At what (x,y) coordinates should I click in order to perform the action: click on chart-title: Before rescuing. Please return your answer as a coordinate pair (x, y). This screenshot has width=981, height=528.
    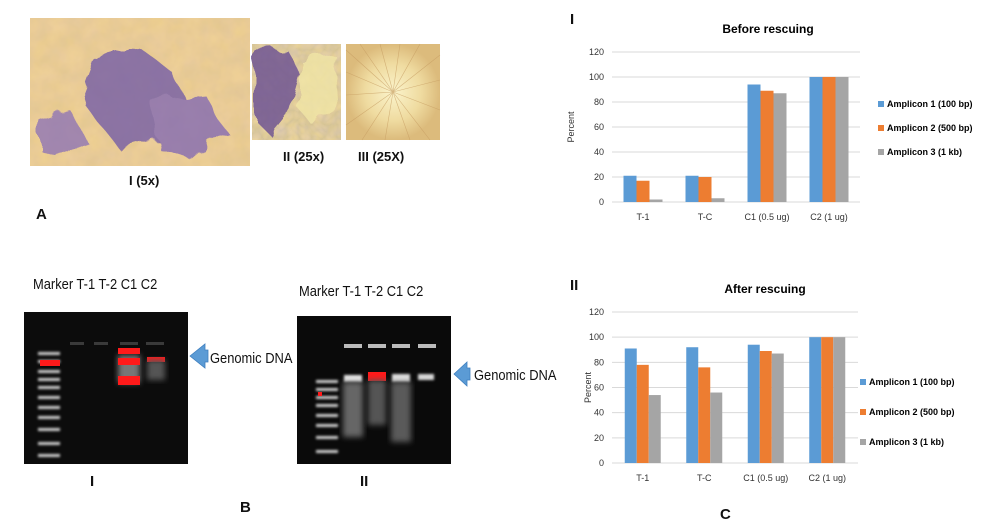
    Looking at the image, I should click on (767, 29).